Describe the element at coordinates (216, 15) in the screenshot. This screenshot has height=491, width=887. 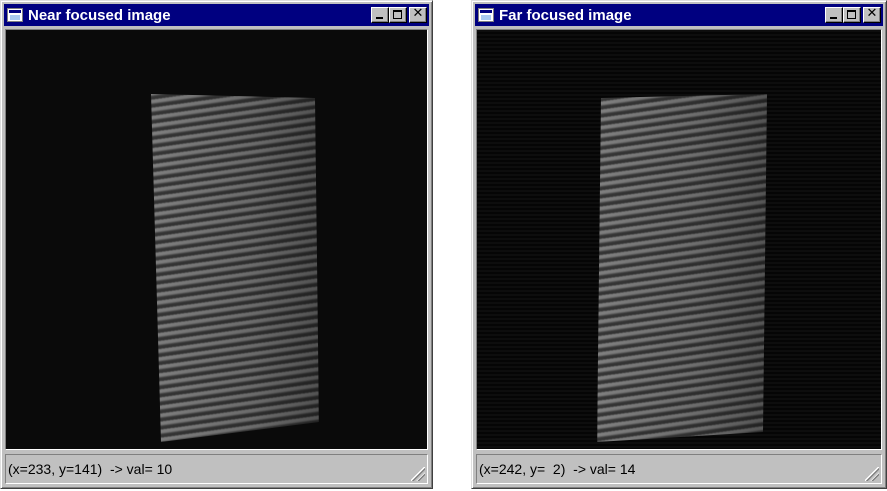
I see `title-bar: Near focused image ✕` at that location.